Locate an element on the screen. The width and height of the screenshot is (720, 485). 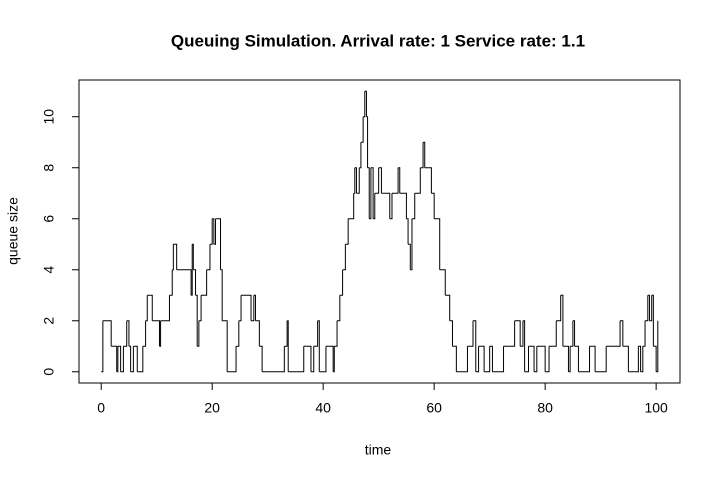
x-tick-label: 20 is located at coordinates (212, 408).